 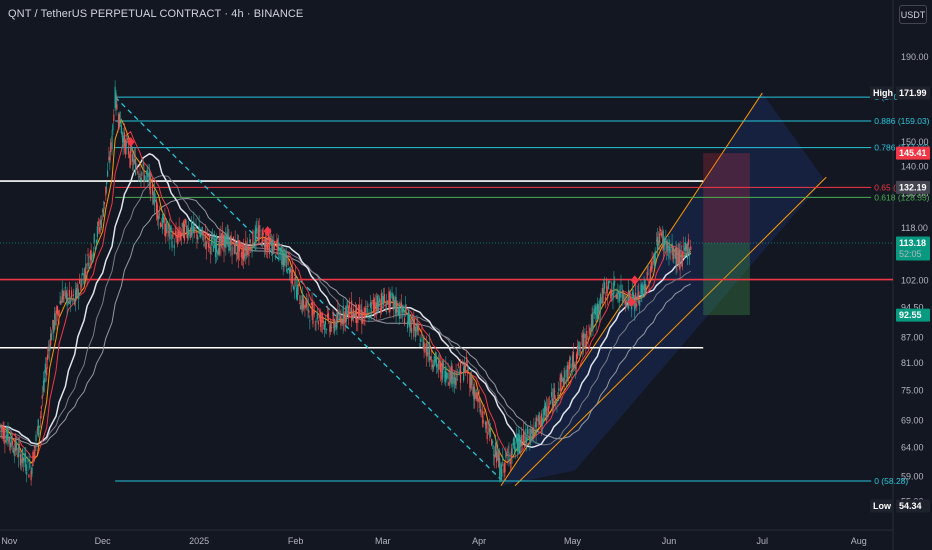 I want to click on x-tick-label: Jul, so click(x=763, y=541).